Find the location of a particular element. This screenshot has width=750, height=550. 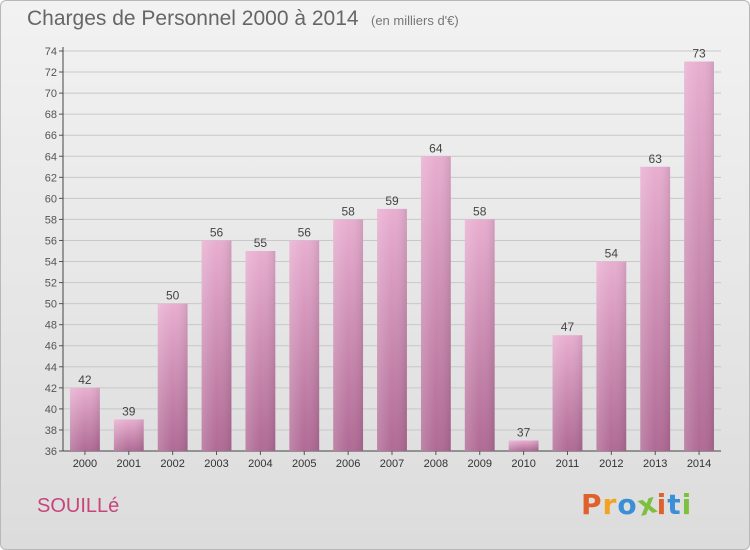

logo-letter: t is located at coordinates (674, 504).